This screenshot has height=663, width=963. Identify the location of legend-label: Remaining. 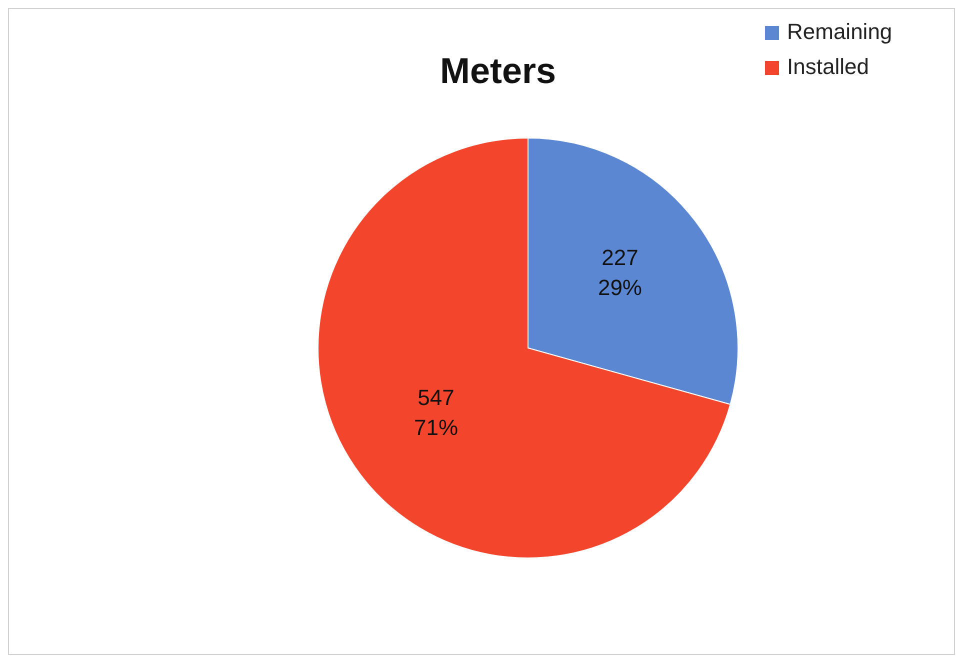
(839, 31).